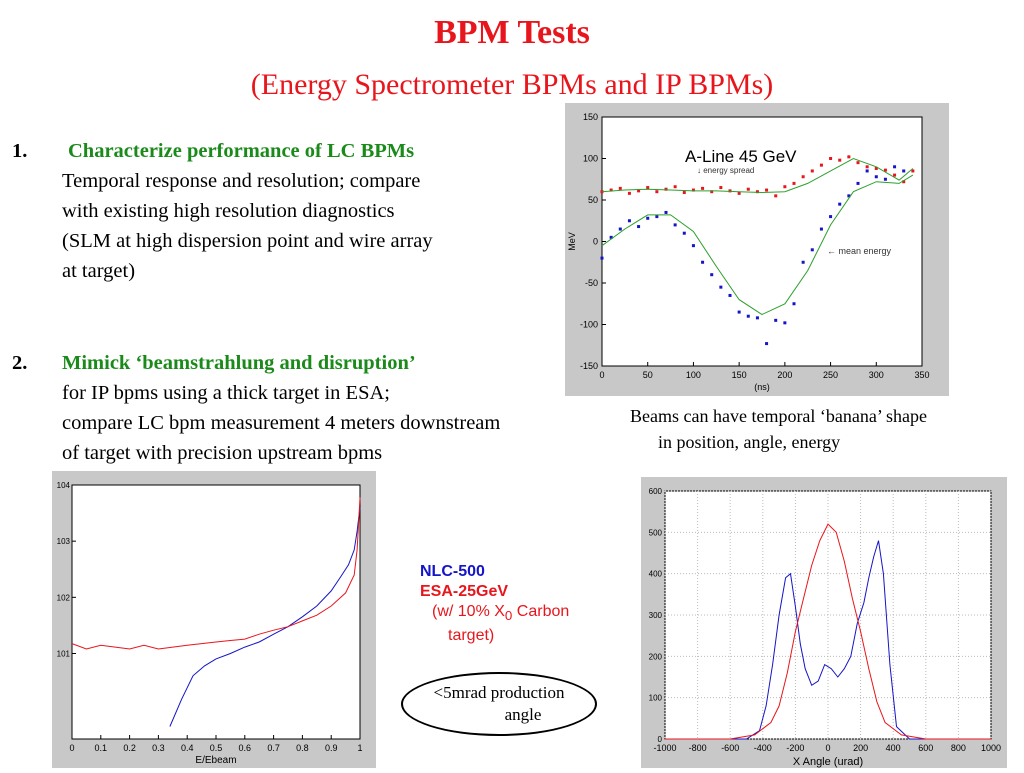 This screenshot has width=1024, height=773. Describe the element at coordinates (648, 375) in the screenshot. I see `x-tick-label: 50` at that location.